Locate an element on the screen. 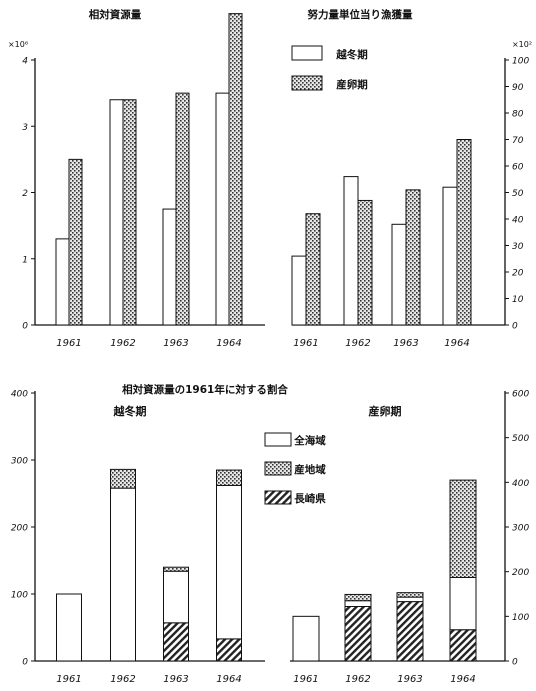  legend-label: 産卵期 is located at coordinates (352, 84).